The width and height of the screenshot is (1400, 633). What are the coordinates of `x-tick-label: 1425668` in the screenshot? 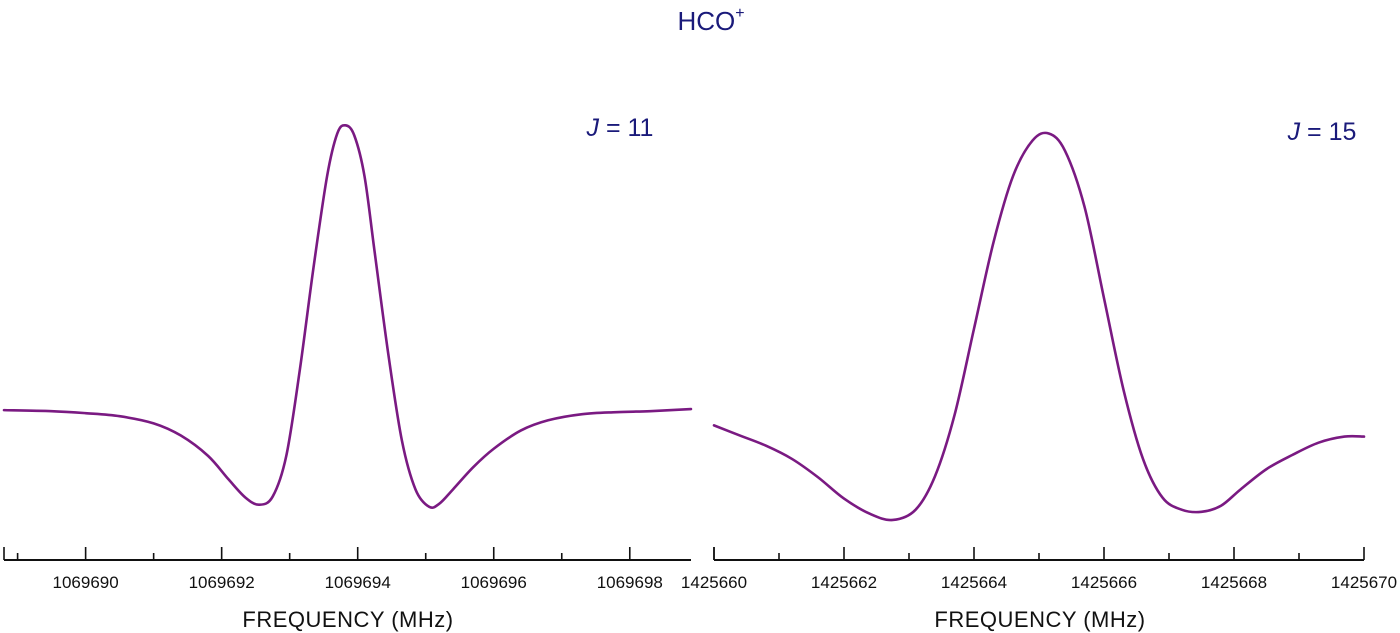 It's located at (1234, 582).